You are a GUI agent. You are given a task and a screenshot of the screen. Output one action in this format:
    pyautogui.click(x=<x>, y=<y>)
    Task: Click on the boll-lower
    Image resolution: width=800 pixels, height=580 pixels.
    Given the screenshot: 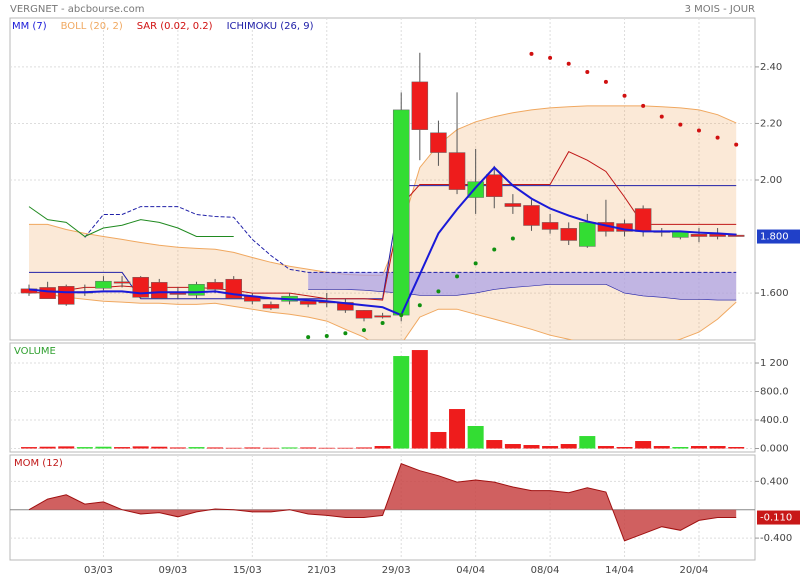 What is the action you would take?
    pyautogui.click(x=382, y=315)
    